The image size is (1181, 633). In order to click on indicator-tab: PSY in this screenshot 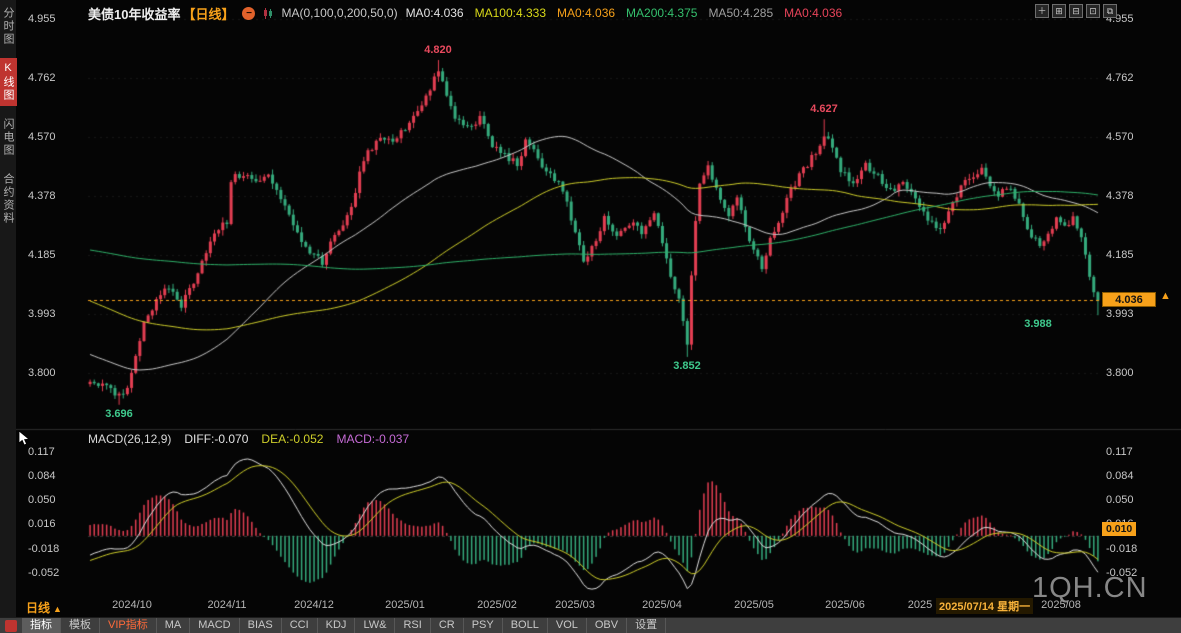, I will do `click(483, 625)`.